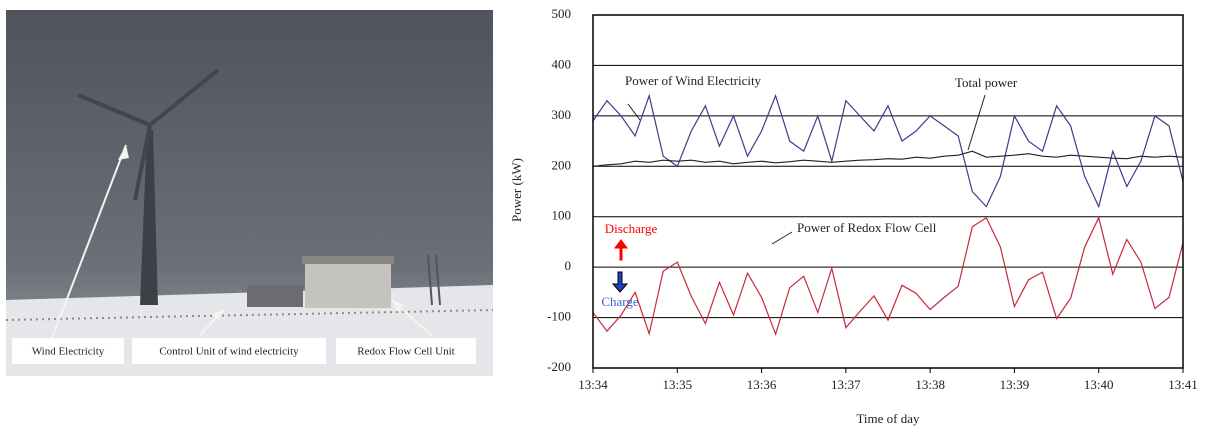 Image resolution: width=1207 pixels, height=433 pixels. Describe the element at coordinates (1099, 384) in the screenshot. I see `x-tick-label: 13:40` at that location.